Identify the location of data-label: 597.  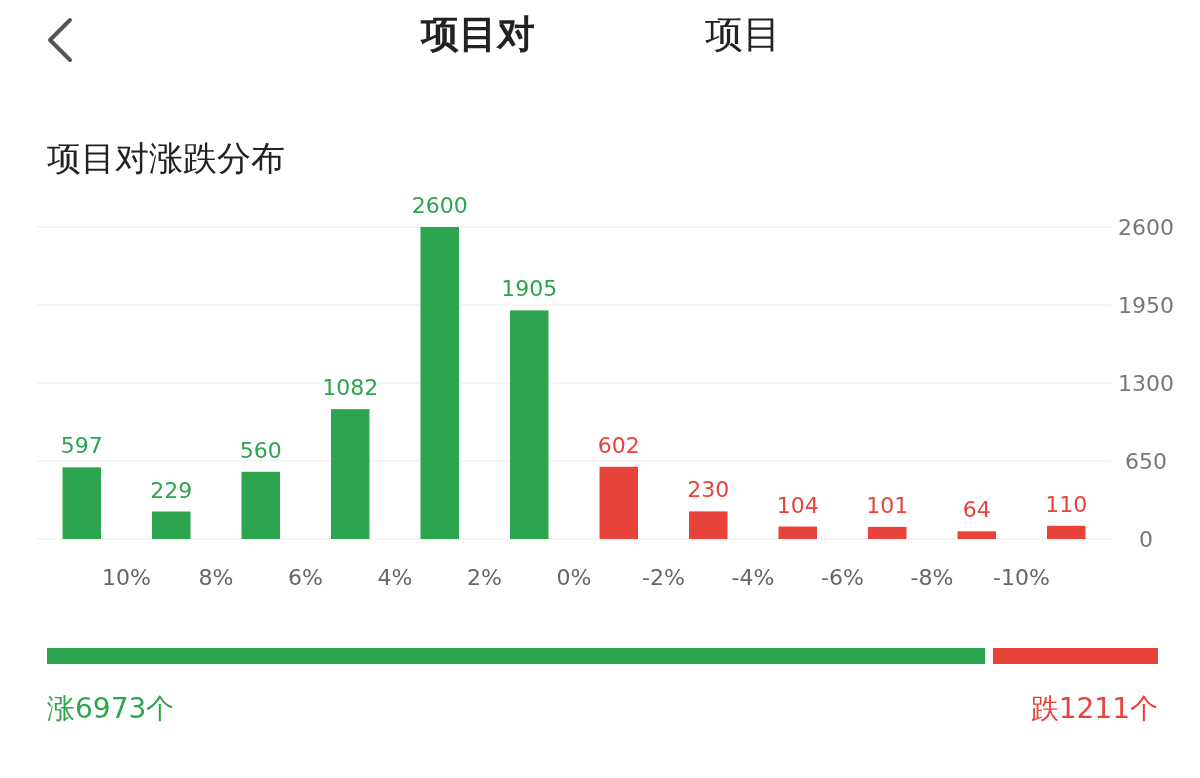
(81, 446).